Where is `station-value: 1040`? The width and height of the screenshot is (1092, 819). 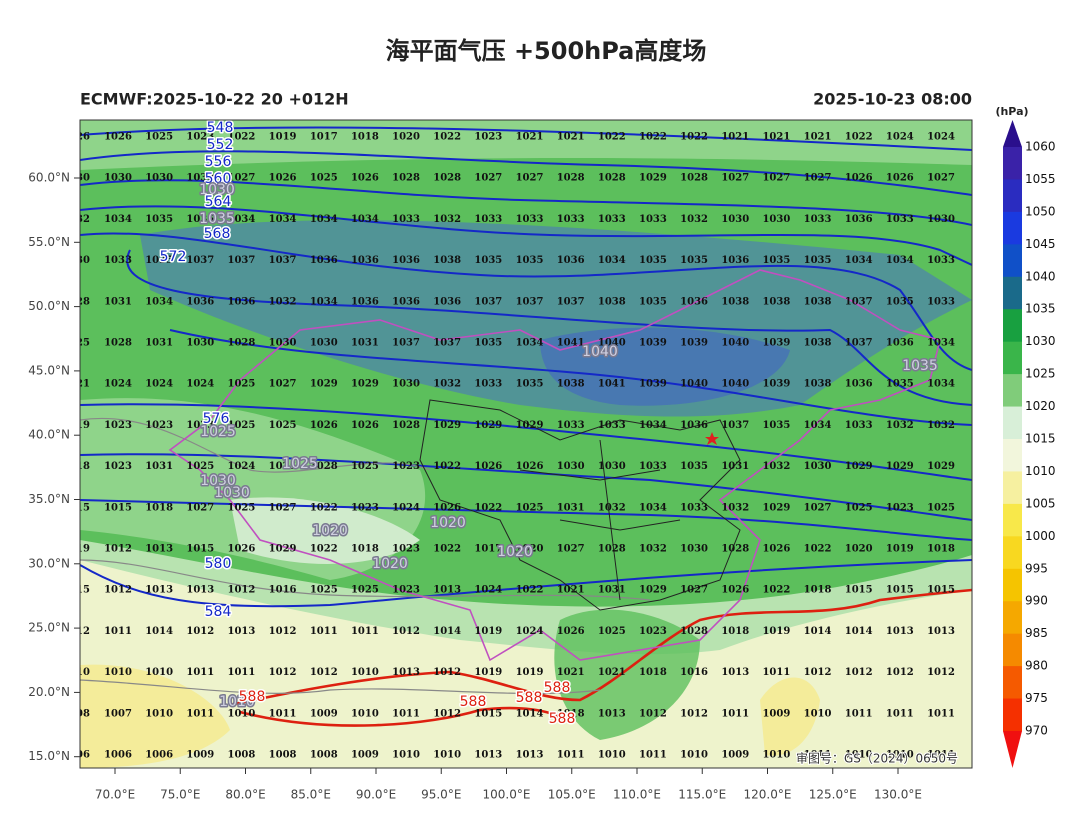 station-value: 1040 is located at coordinates (735, 343).